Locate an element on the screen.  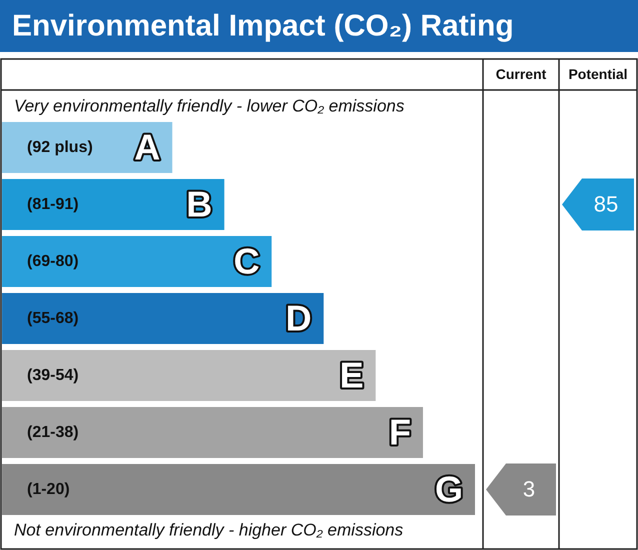
y-tick-label: (1-20) is located at coordinates (48, 489).